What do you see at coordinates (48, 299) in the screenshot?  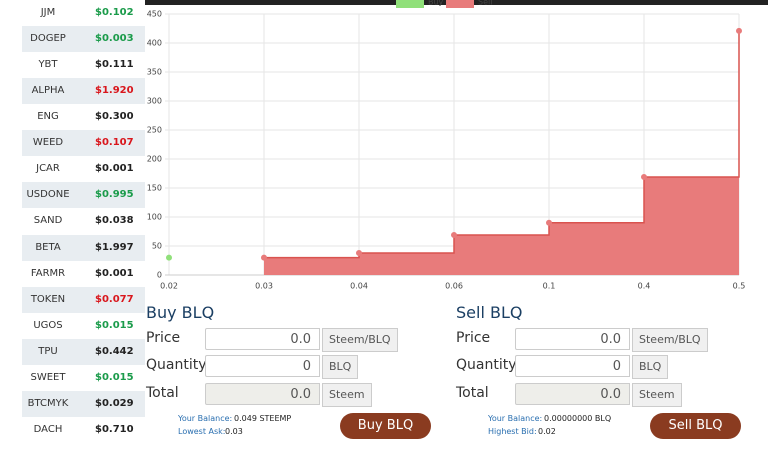 I see `token-name: TOKEN` at bounding box center [48, 299].